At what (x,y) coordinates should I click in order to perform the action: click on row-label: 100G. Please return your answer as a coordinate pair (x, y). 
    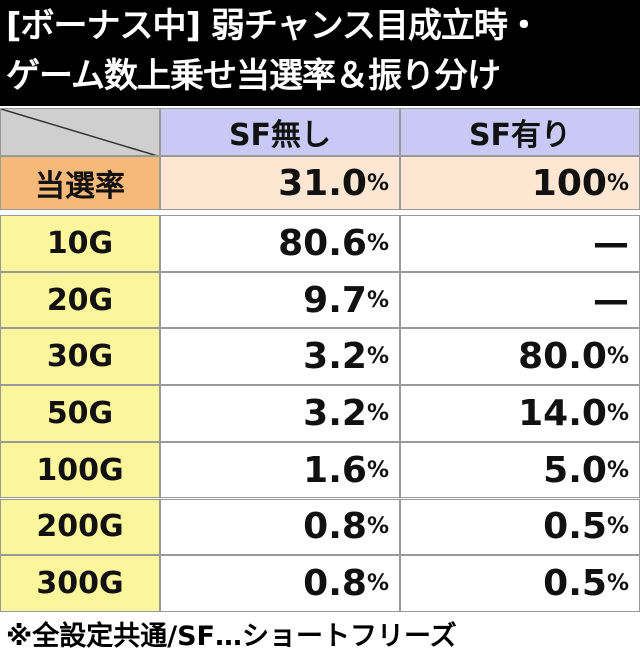
    Looking at the image, I should click on (80, 470).